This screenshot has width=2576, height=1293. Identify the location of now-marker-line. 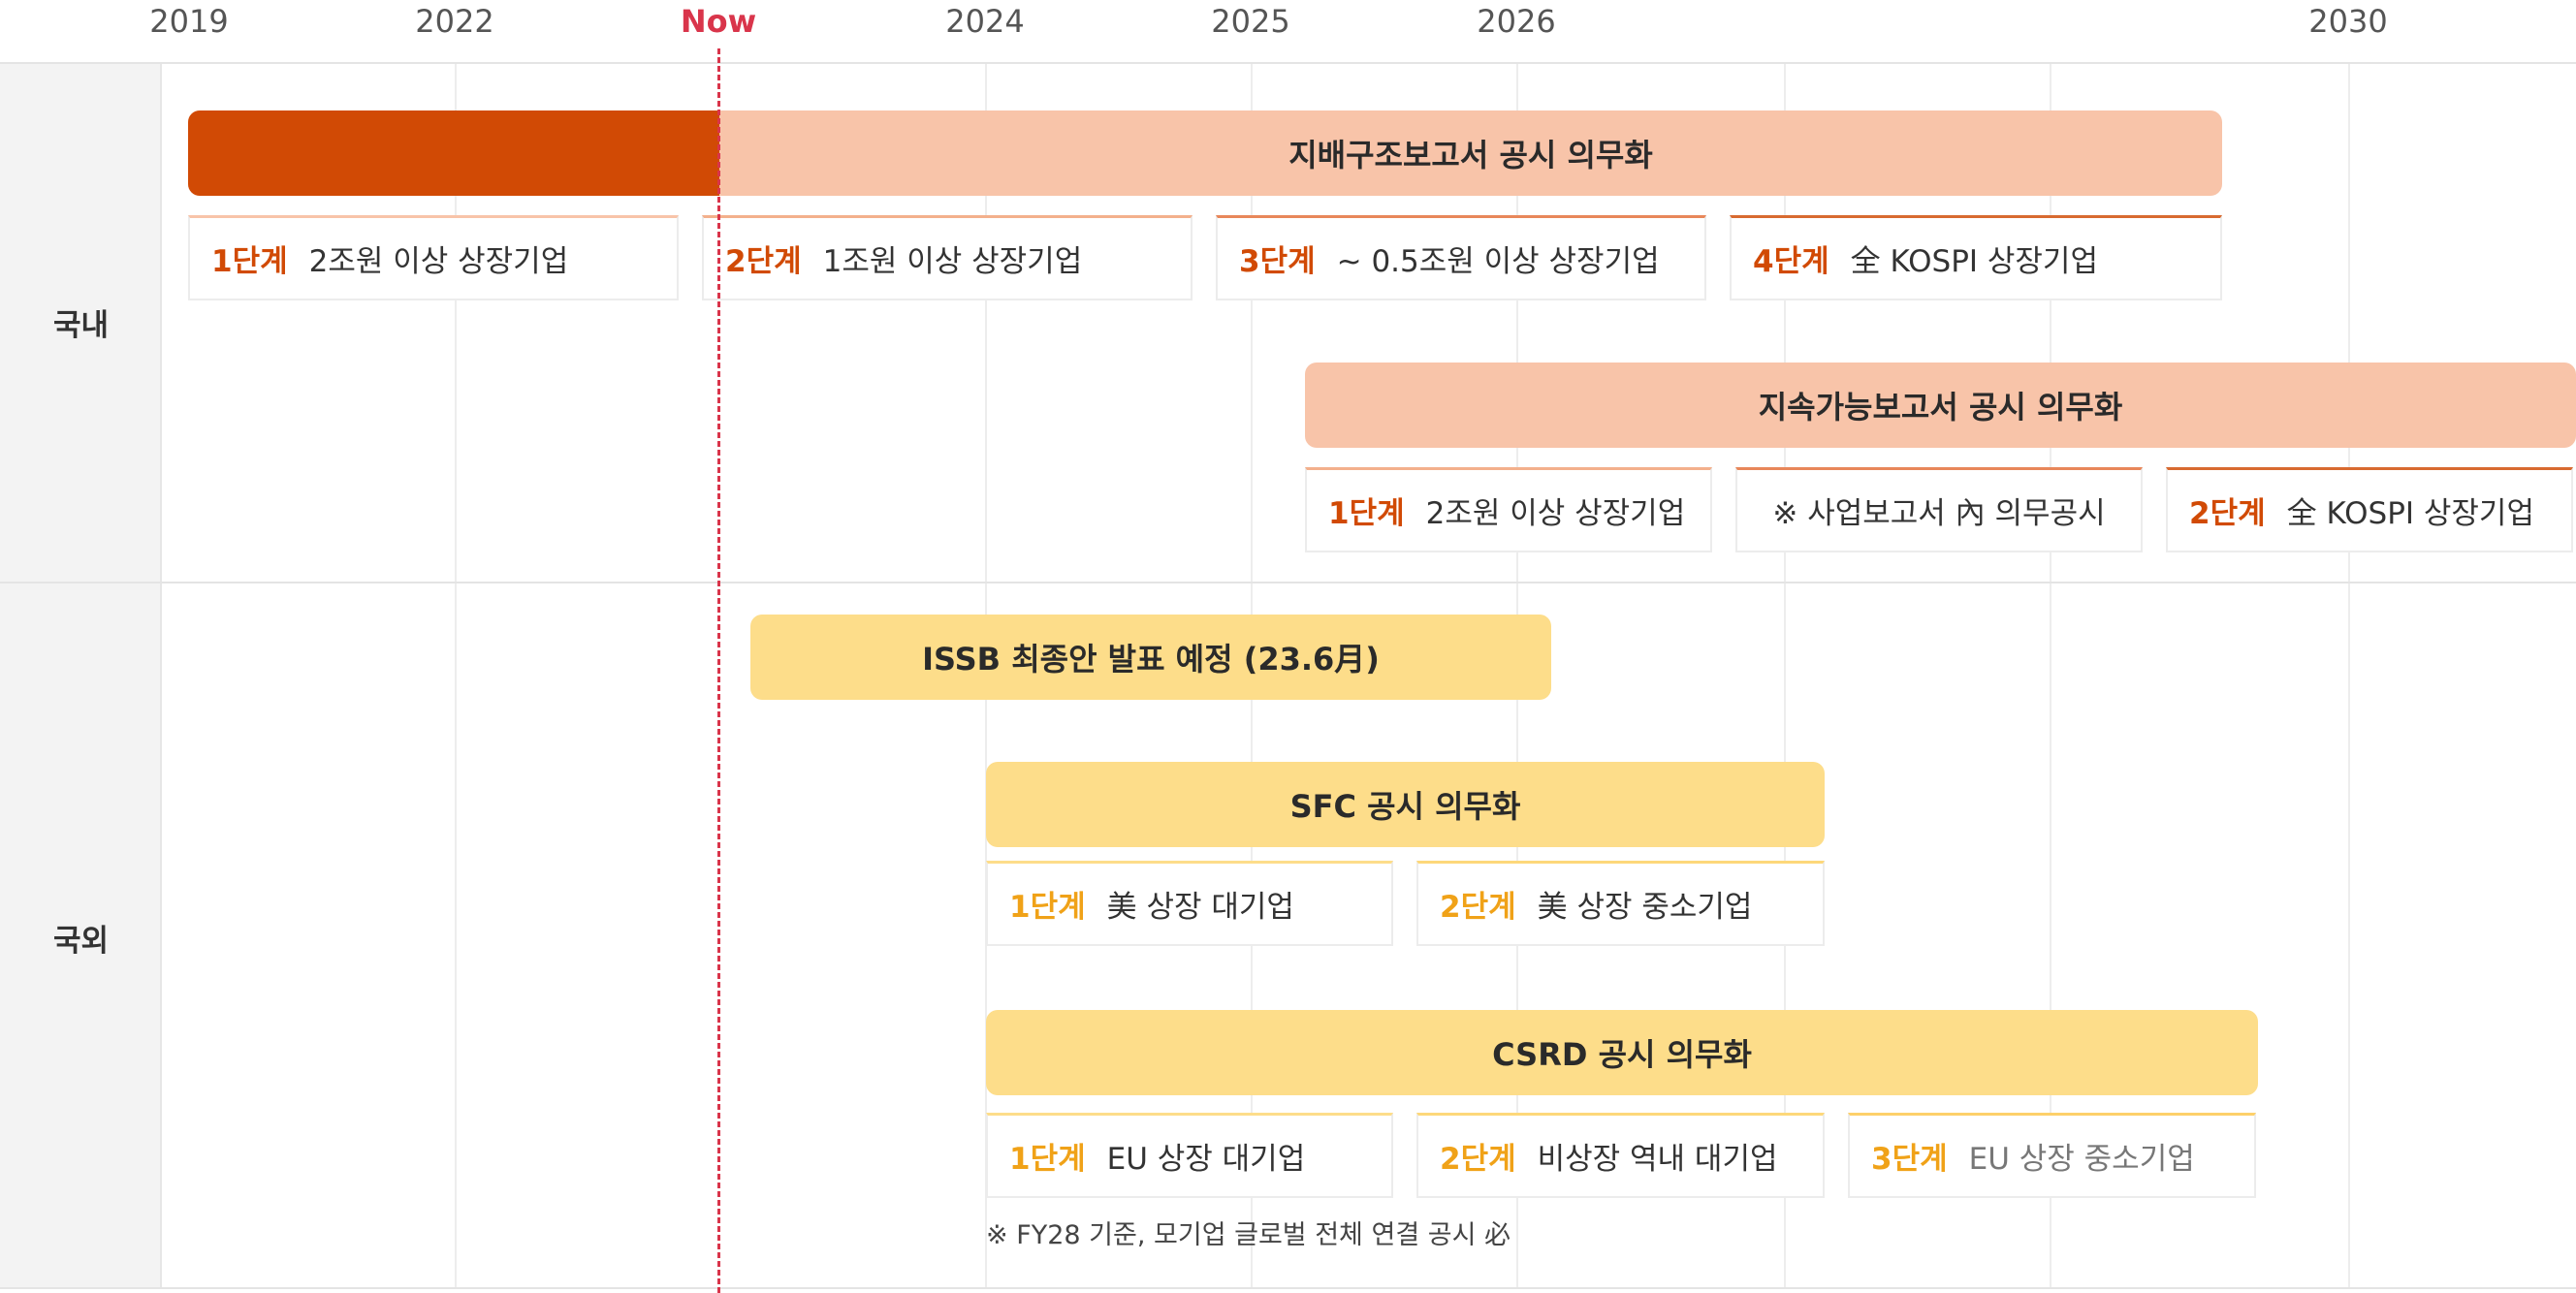
(718, 670).